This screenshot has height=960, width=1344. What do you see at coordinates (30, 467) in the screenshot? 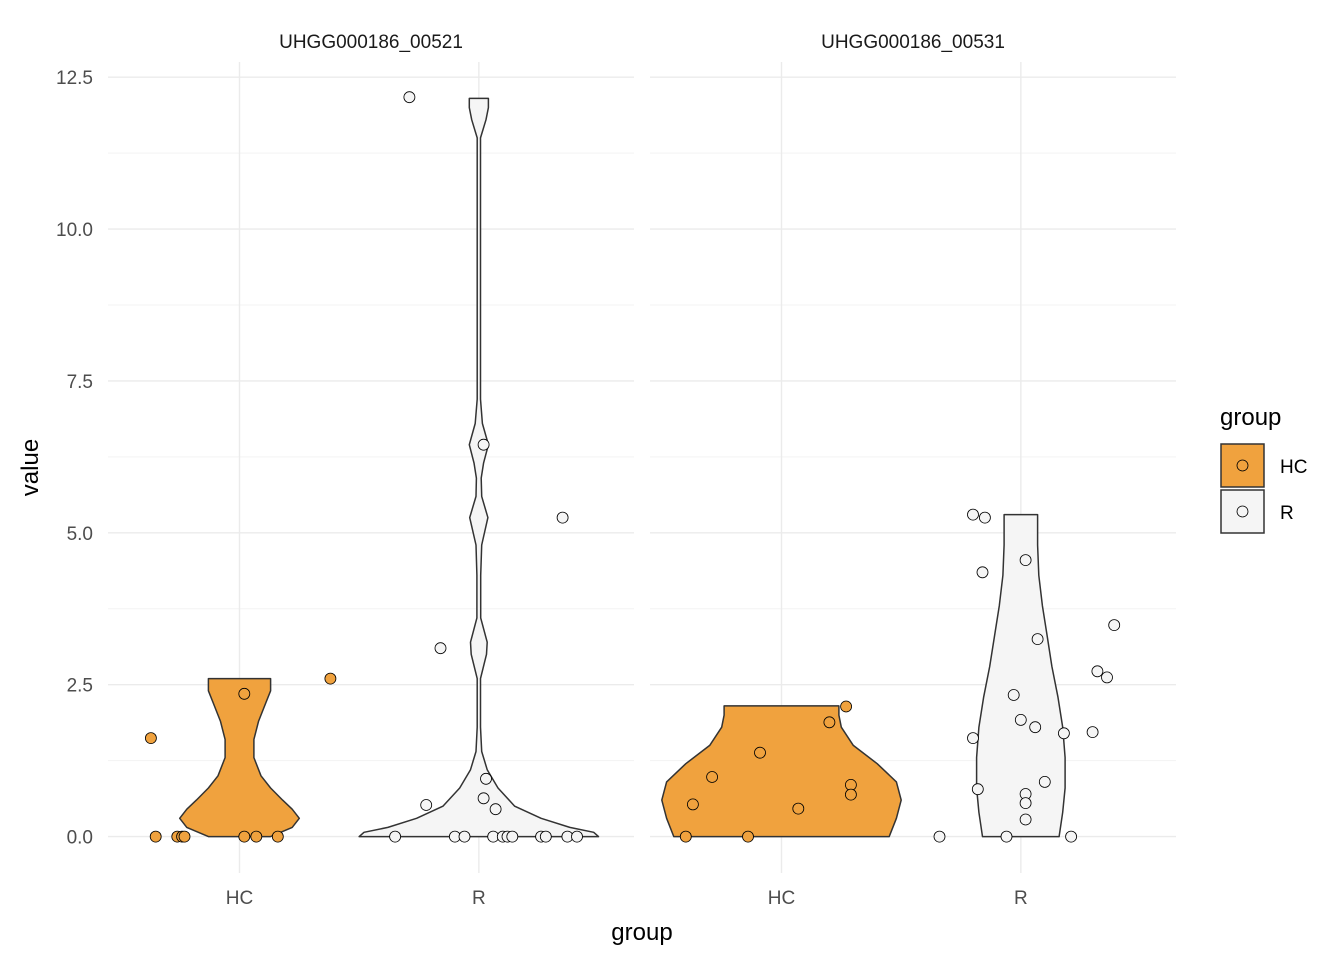
I see `y-axis-title: value` at bounding box center [30, 467].